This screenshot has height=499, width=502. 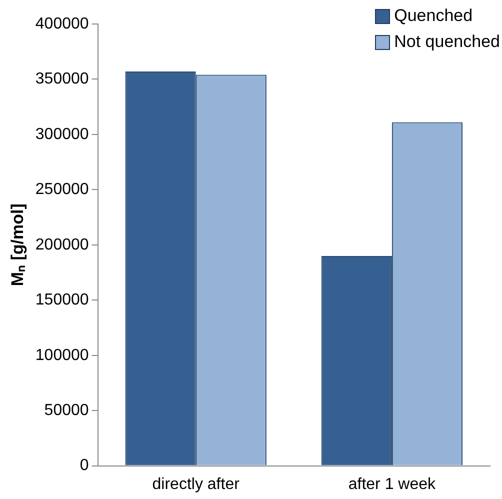 What do you see at coordinates (62, 300) in the screenshot?
I see `y-tick-label: 150000` at bounding box center [62, 300].